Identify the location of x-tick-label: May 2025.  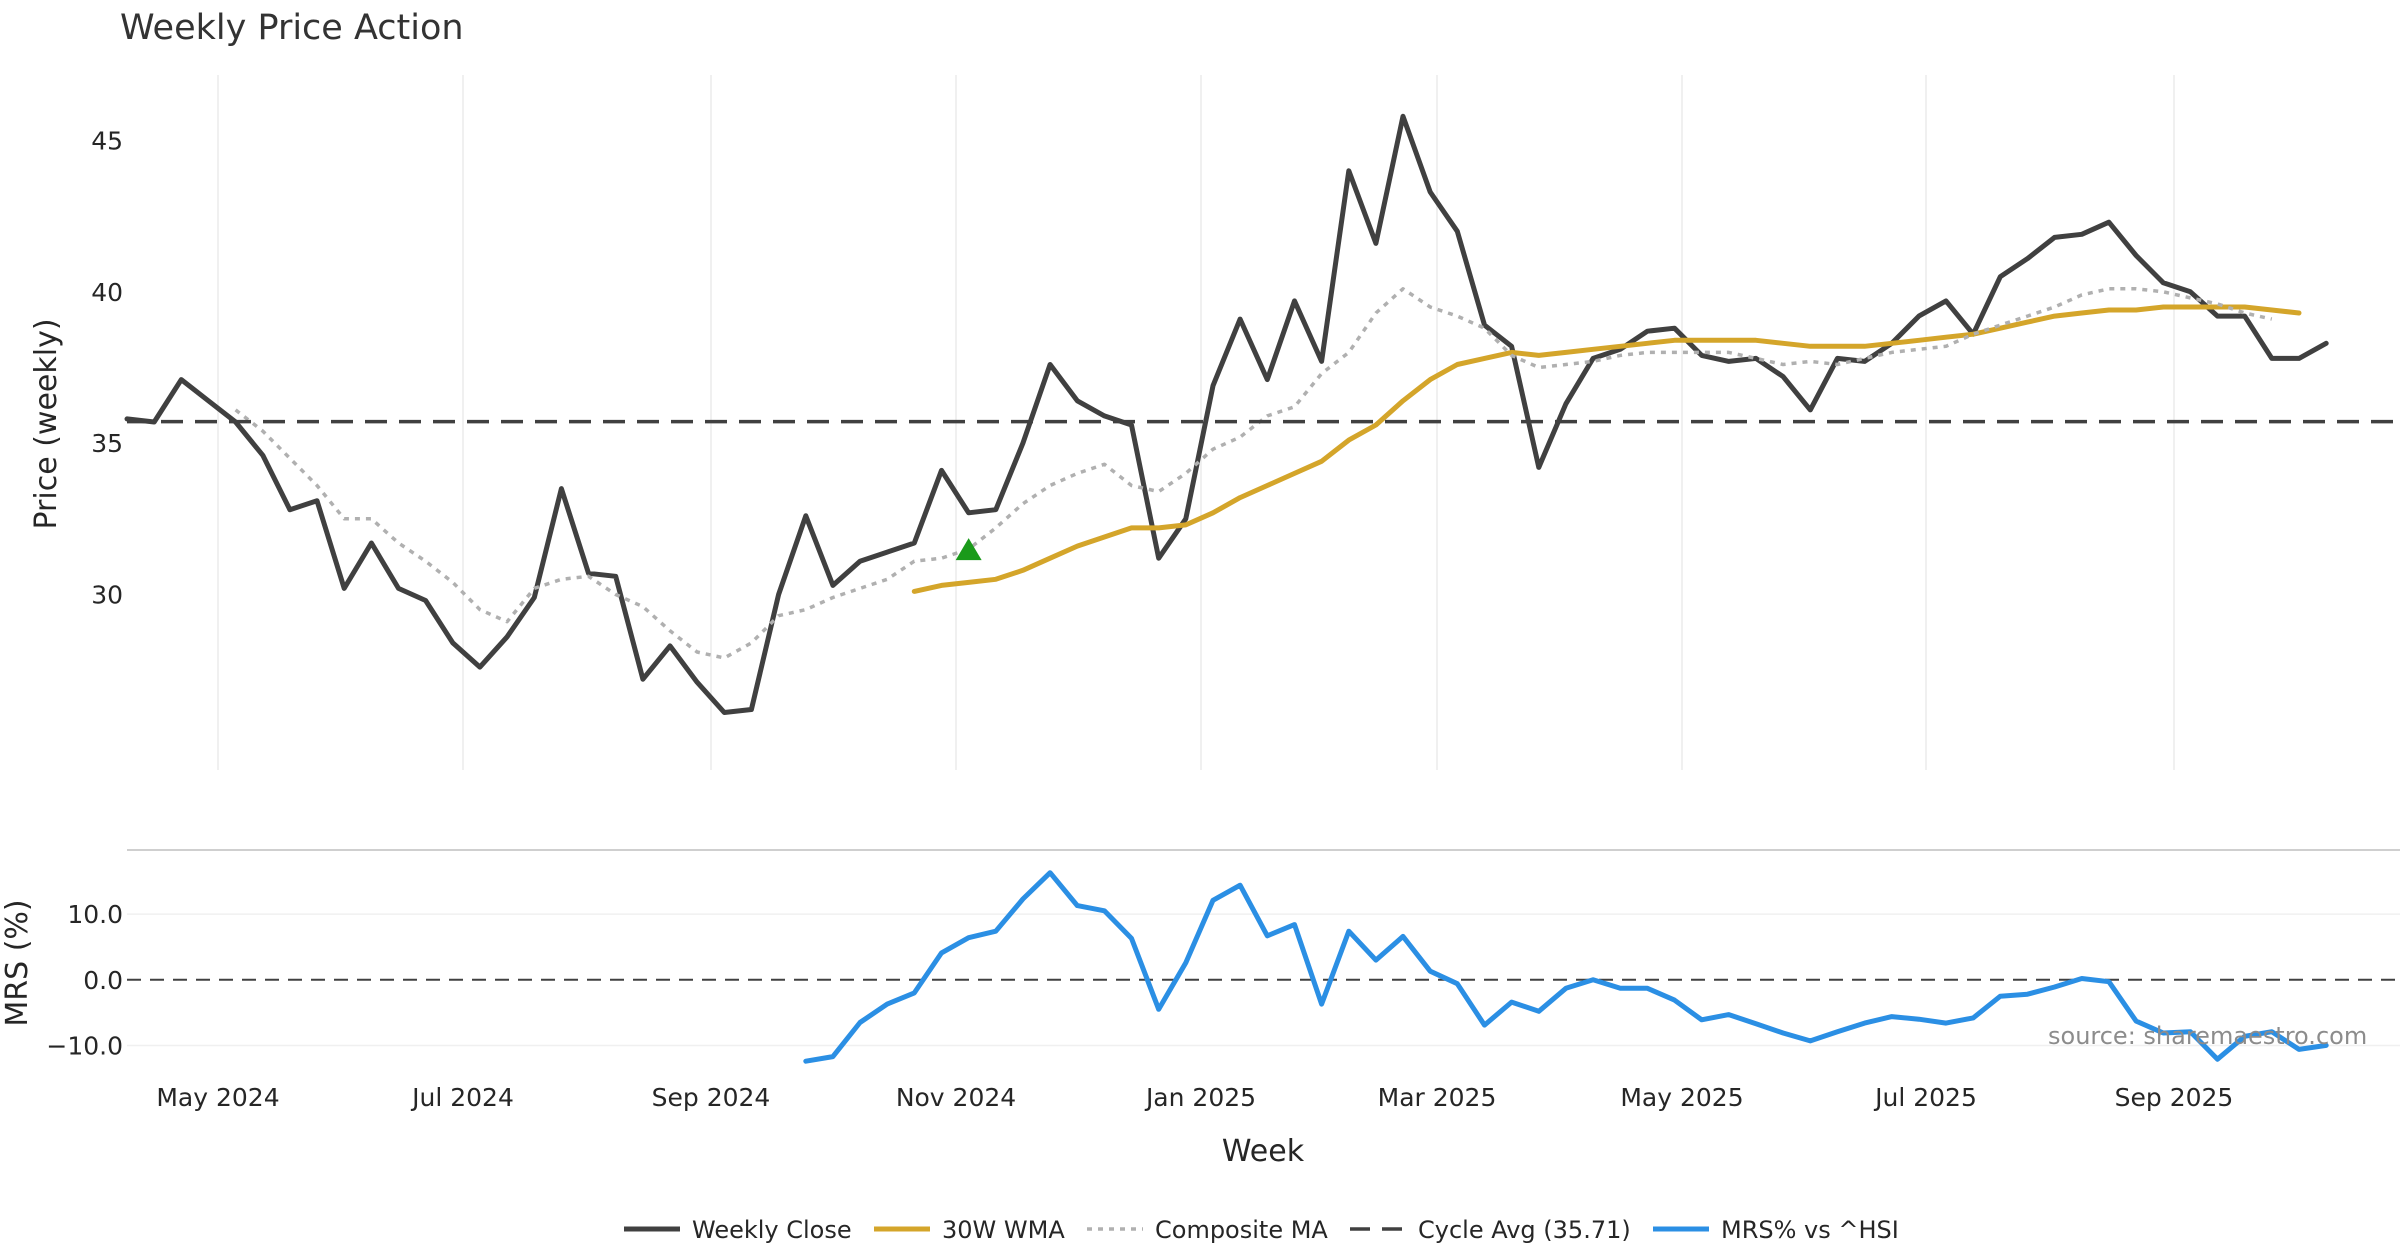
(1681, 1097).